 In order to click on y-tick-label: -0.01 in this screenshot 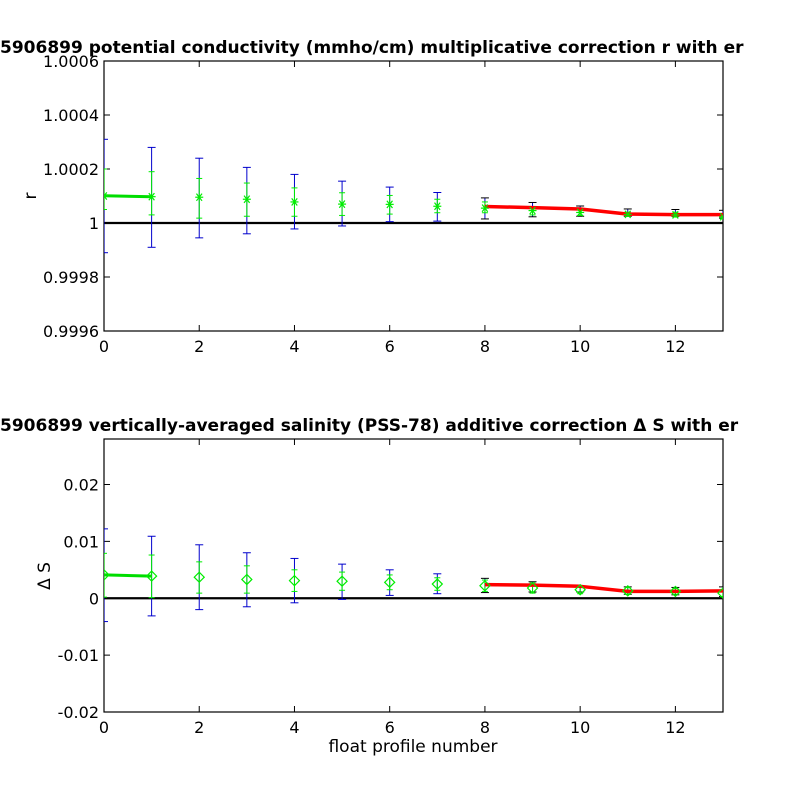, I will do `click(78, 655)`.